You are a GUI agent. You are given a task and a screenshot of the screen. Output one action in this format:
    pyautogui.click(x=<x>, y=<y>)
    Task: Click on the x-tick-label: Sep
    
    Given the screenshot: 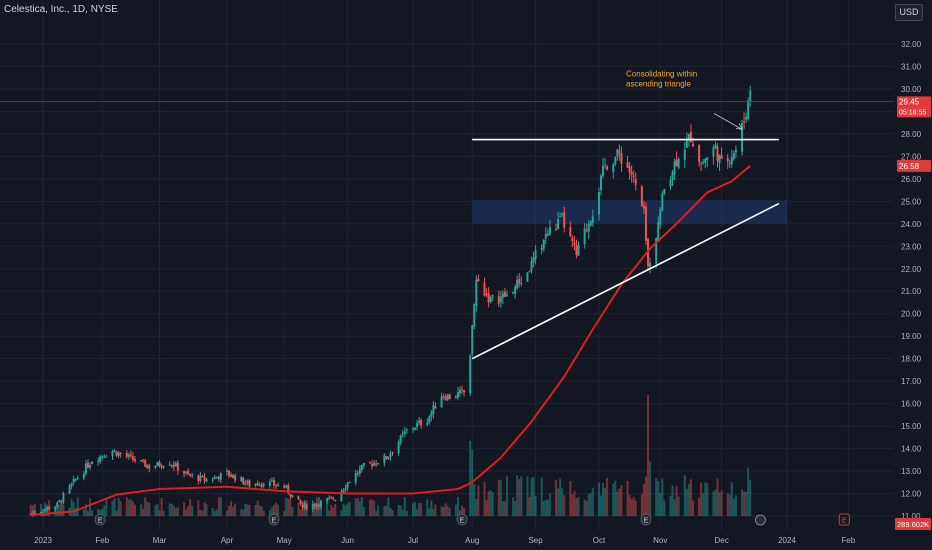 What is the action you would take?
    pyautogui.click(x=535, y=540)
    